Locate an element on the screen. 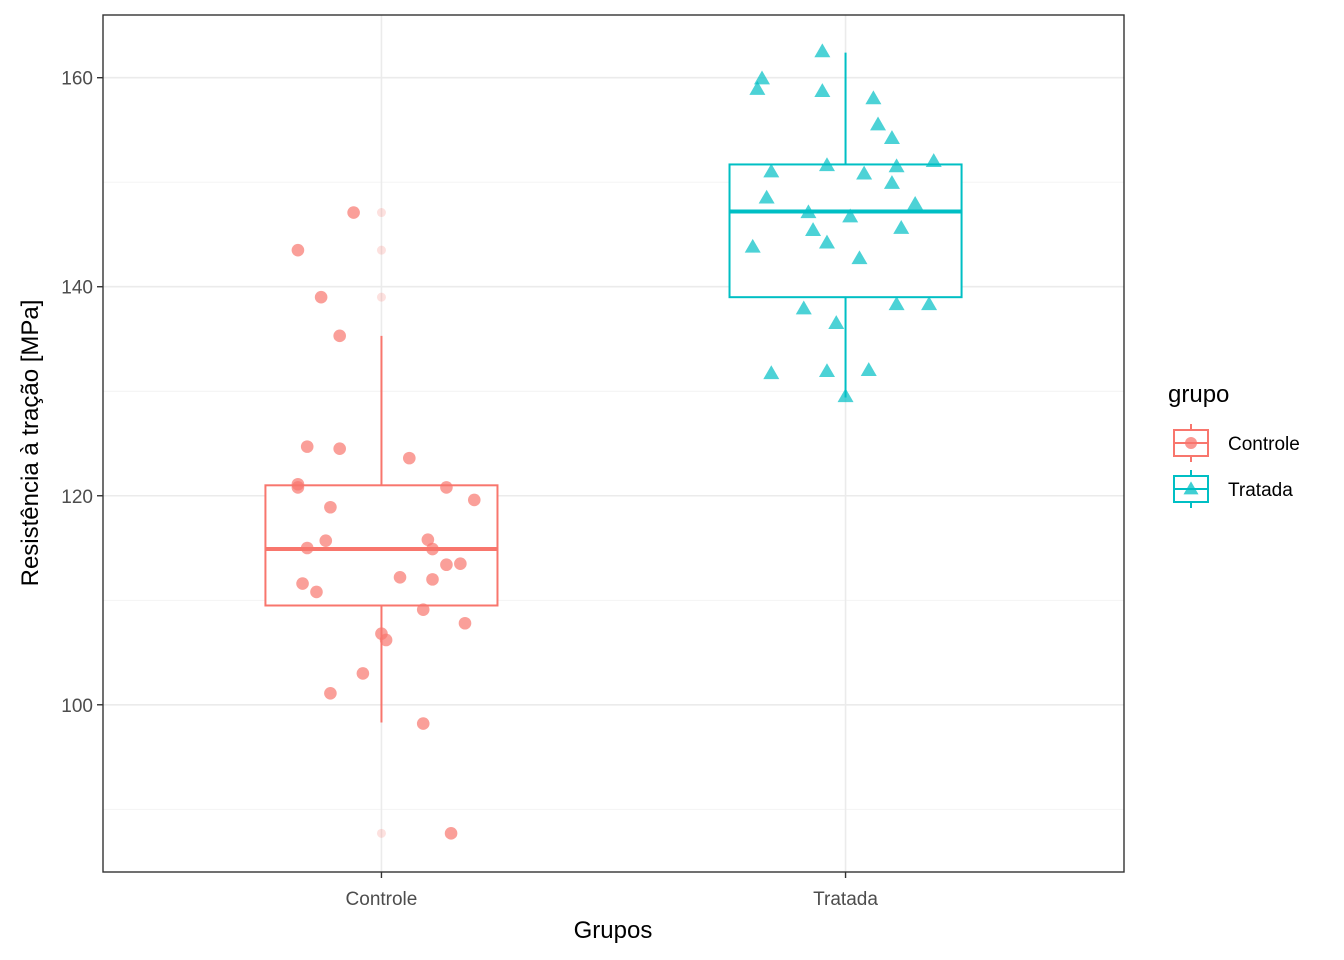  legend-label: Tratada is located at coordinates (1260, 490).